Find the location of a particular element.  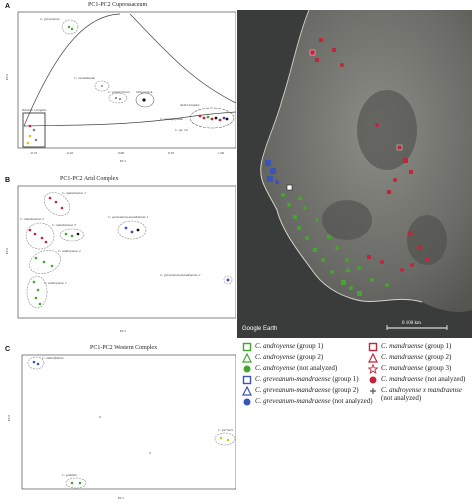

legend-item: C. androyense (group 1) is located at coordinates (282, 347).